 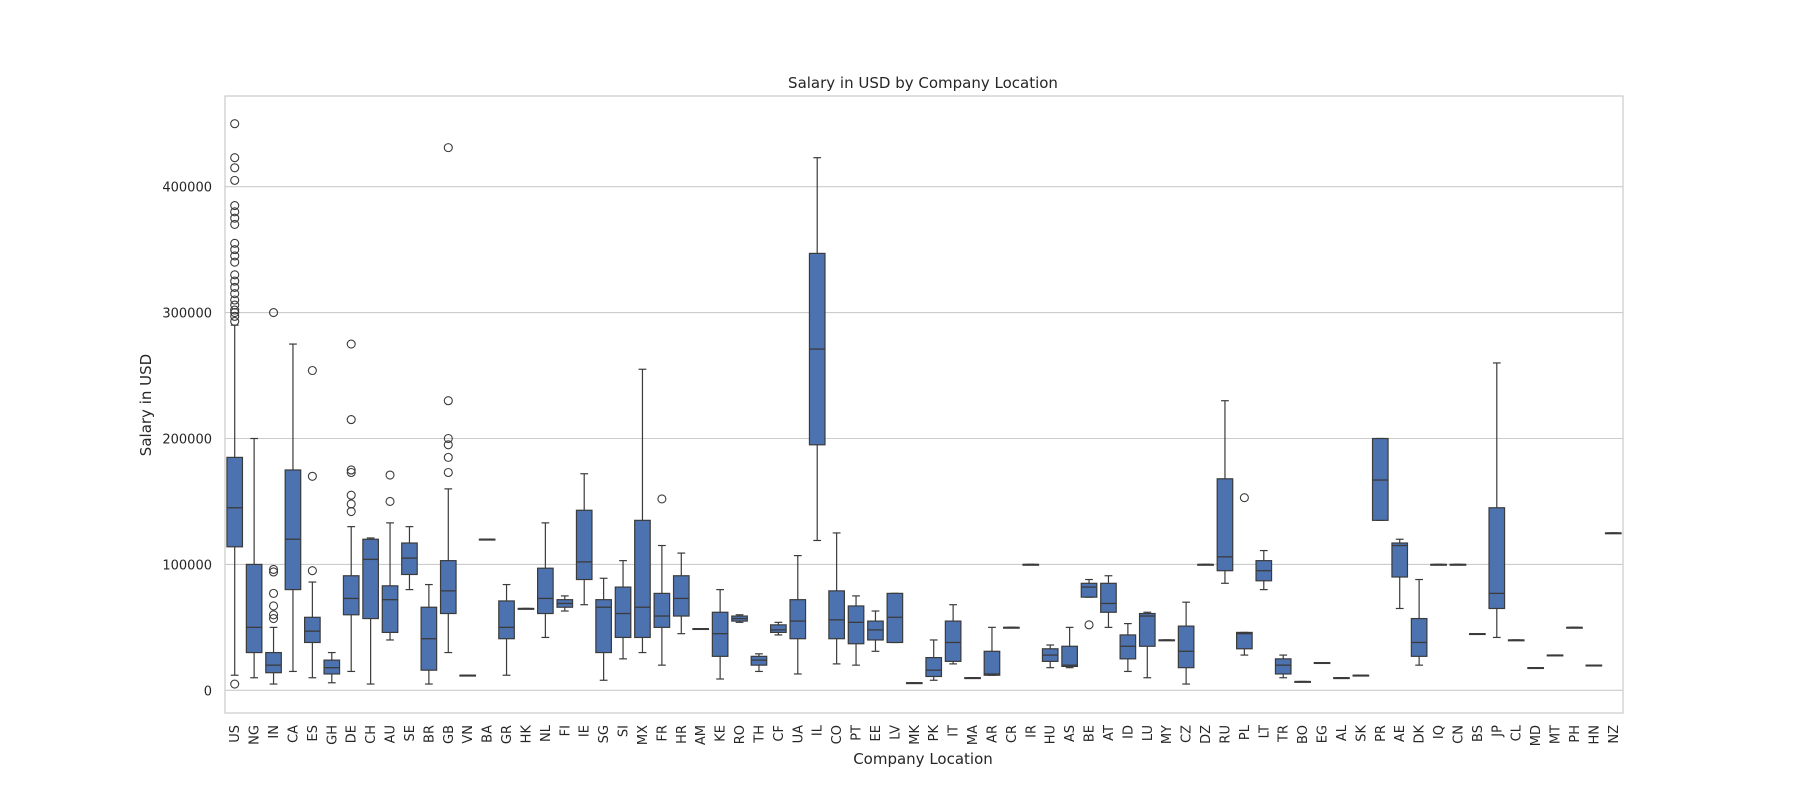 What do you see at coordinates (1614, 734) in the screenshot?
I see `x-tick-label: NZ` at bounding box center [1614, 734].